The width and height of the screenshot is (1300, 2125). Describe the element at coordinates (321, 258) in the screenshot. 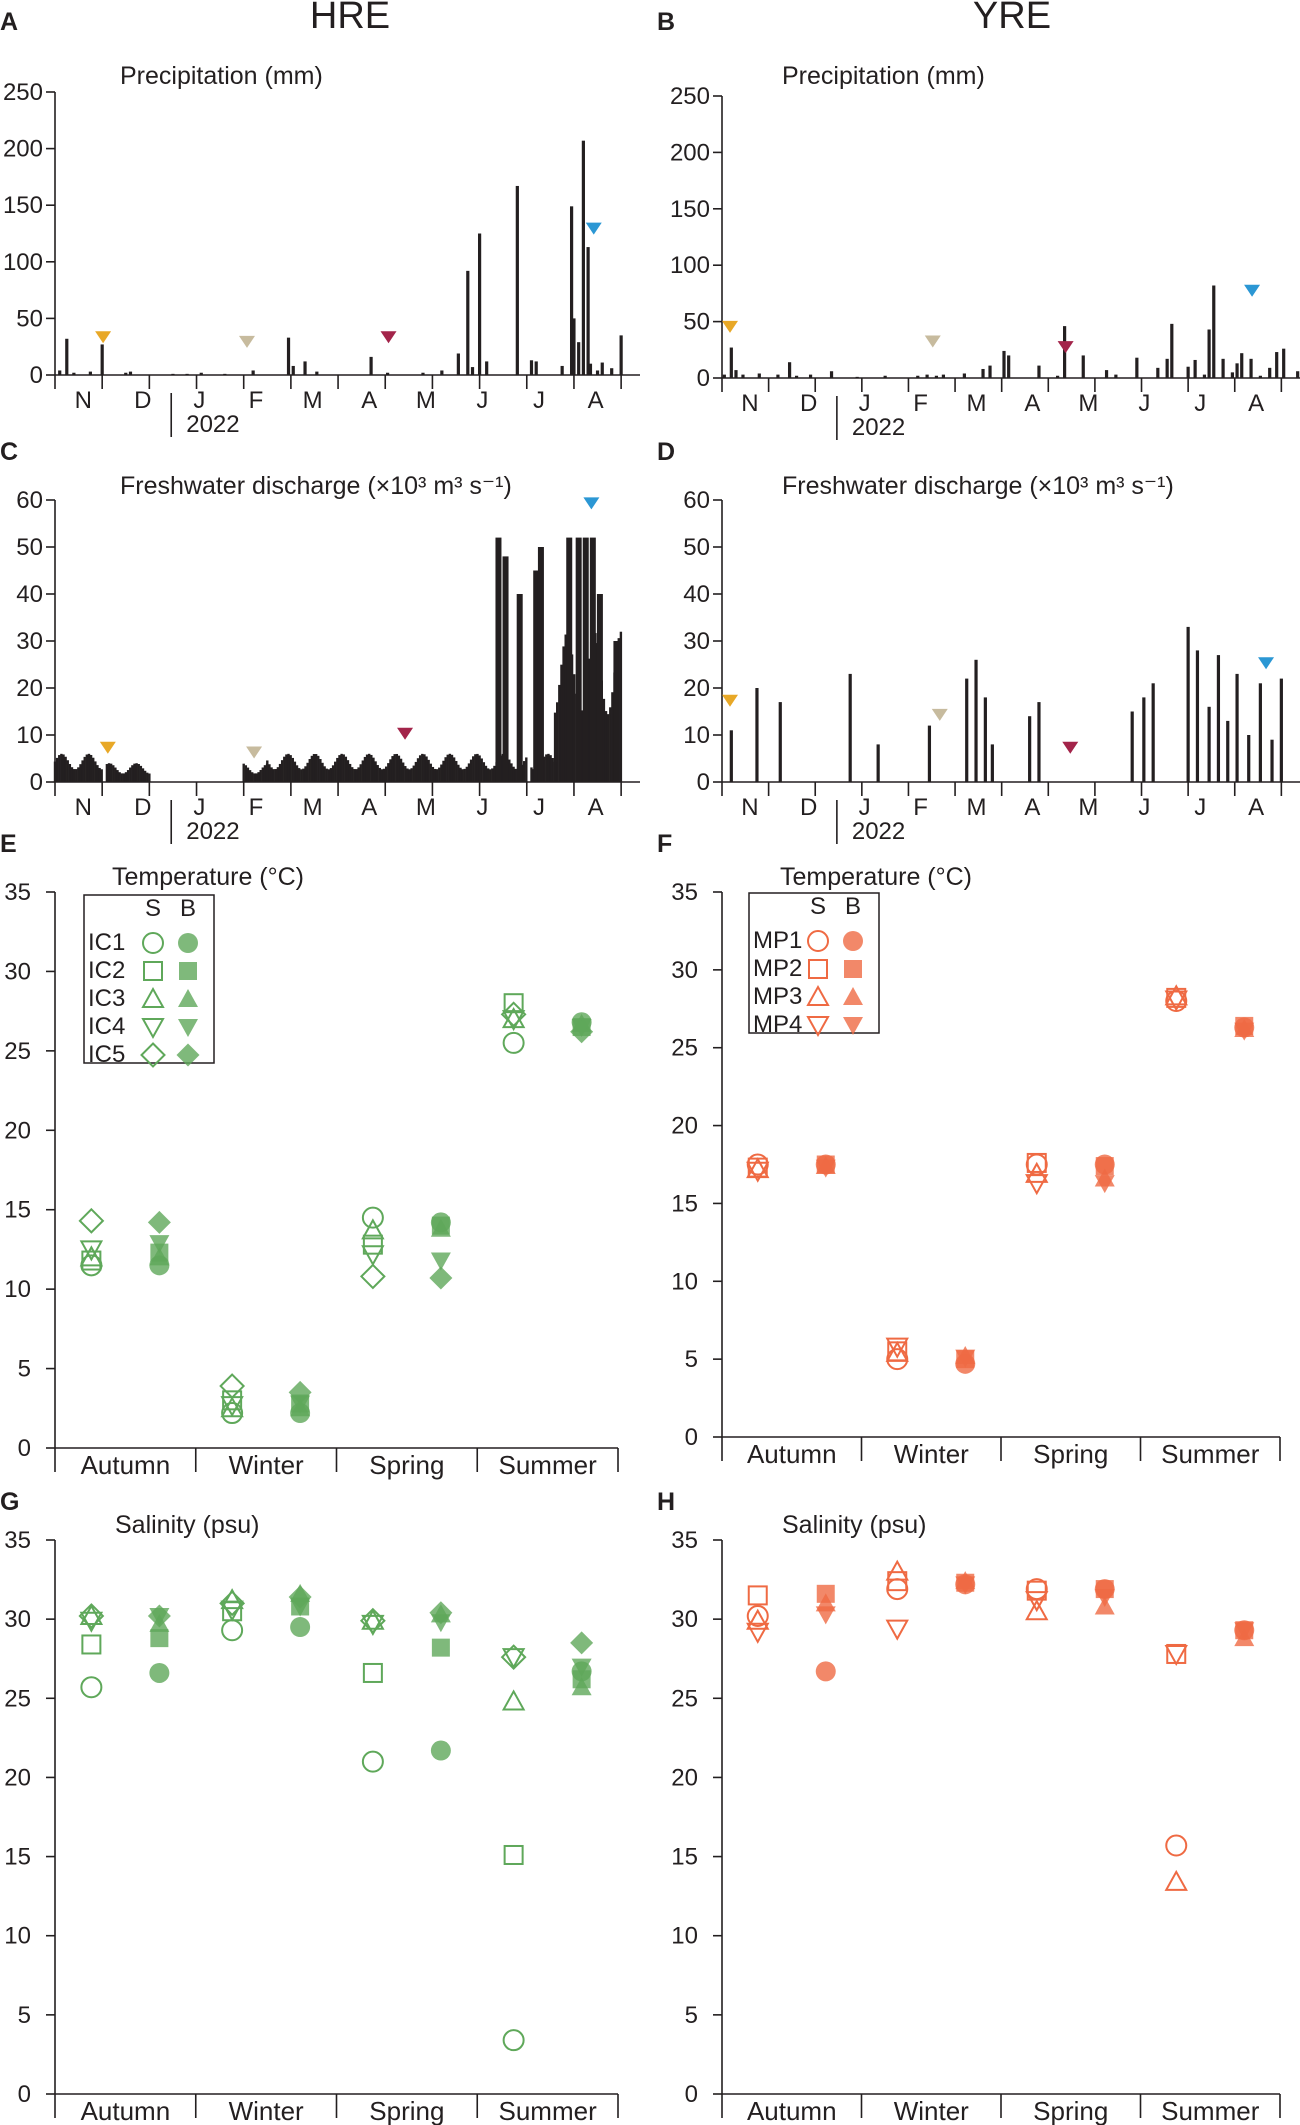

I see `panel-a: 0 50 100 150 200 250 N D J F M A M J J A 2022` at that location.